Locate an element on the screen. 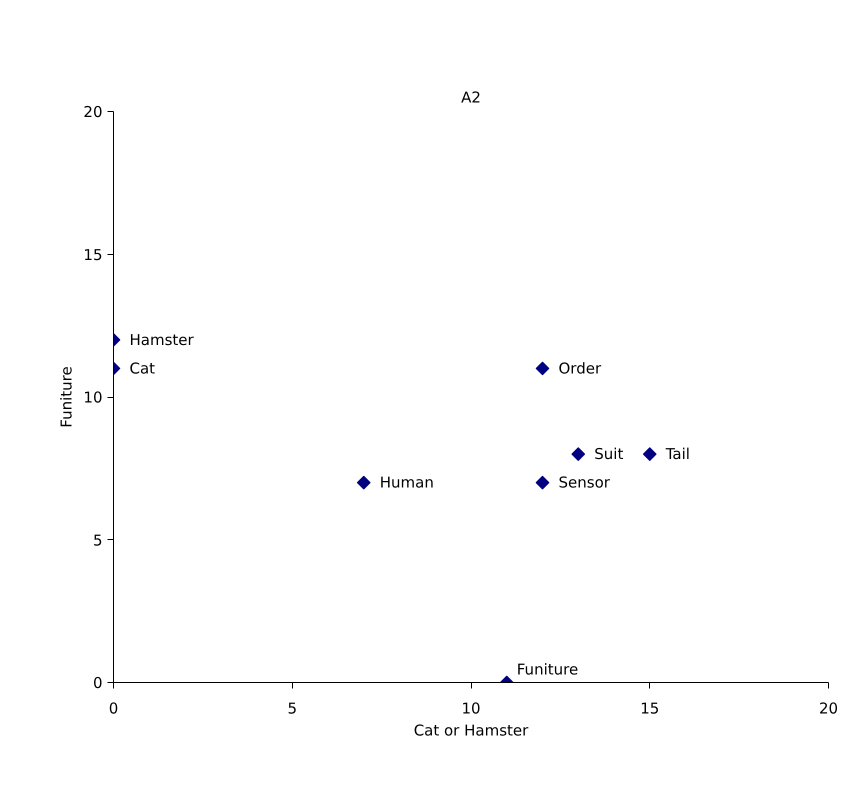  annotation: Human is located at coordinates (407, 483).